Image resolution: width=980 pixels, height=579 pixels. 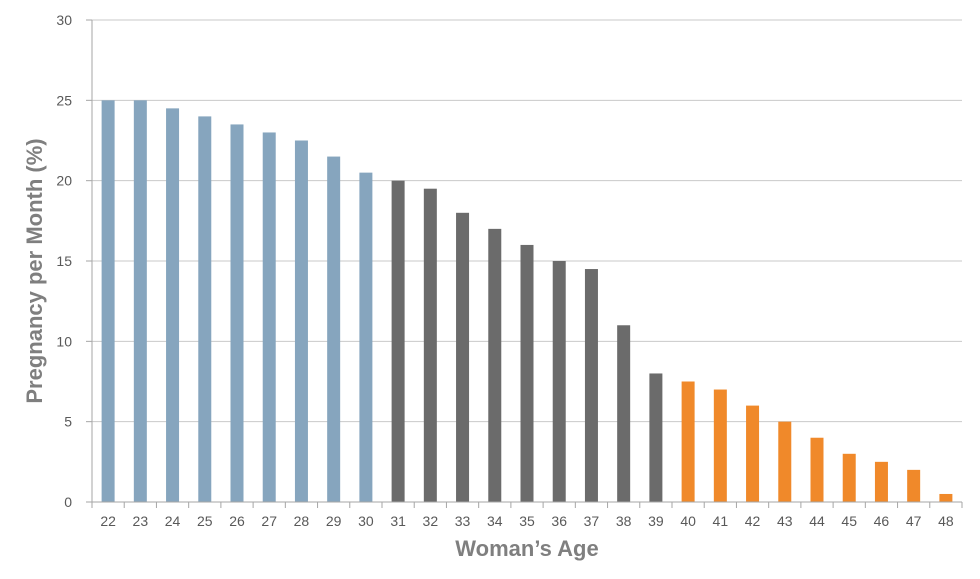 I want to click on x-tick-label: 28, so click(x=302, y=521).